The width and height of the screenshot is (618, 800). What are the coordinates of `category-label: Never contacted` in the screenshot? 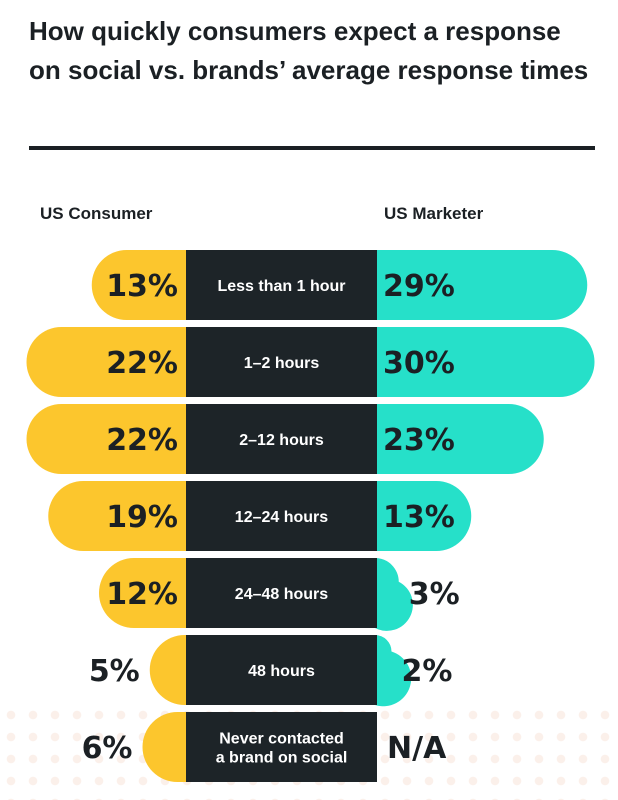 It's located at (281, 739).